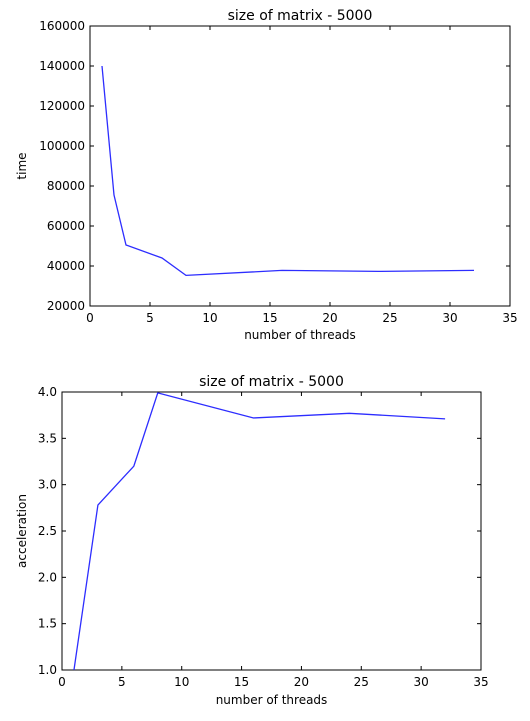  What do you see at coordinates (47, 485) in the screenshot?
I see `y-tick-label: 3.0` at bounding box center [47, 485].